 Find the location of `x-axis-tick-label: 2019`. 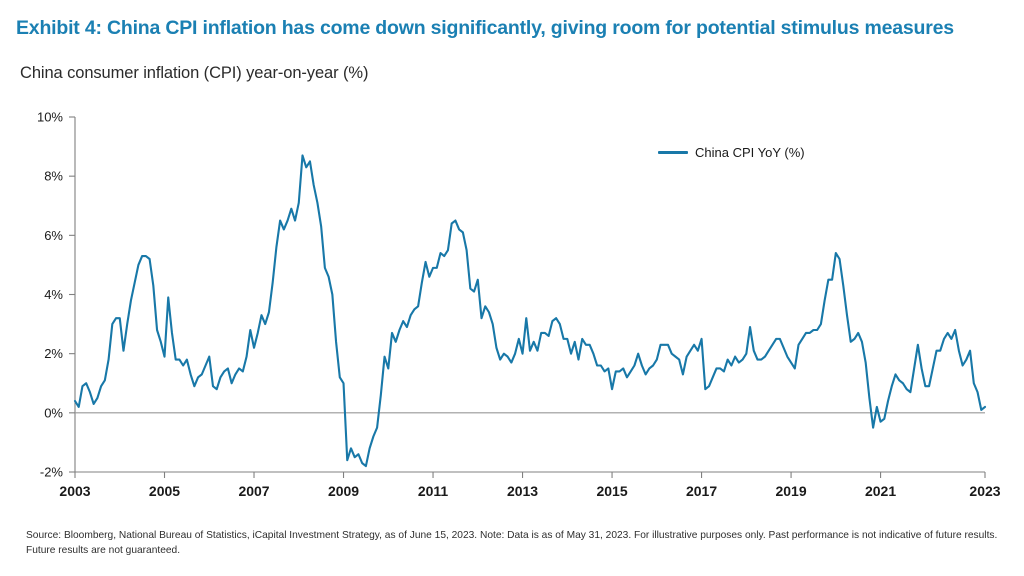

x-axis-tick-label: 2019 is located at coordinates (790, 491).